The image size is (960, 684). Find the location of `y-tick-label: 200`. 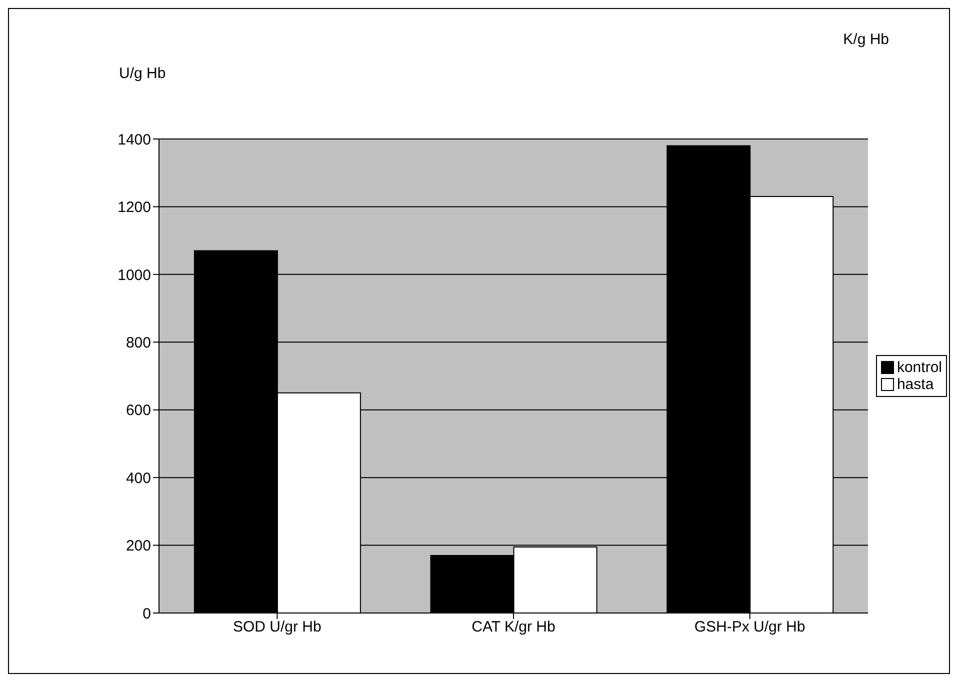

y-tick-label: 200 is located at coordinates (138, 546).